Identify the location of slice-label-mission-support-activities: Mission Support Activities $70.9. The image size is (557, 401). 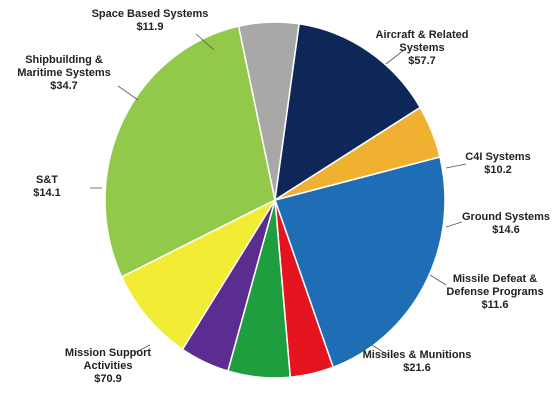
(108, 366).